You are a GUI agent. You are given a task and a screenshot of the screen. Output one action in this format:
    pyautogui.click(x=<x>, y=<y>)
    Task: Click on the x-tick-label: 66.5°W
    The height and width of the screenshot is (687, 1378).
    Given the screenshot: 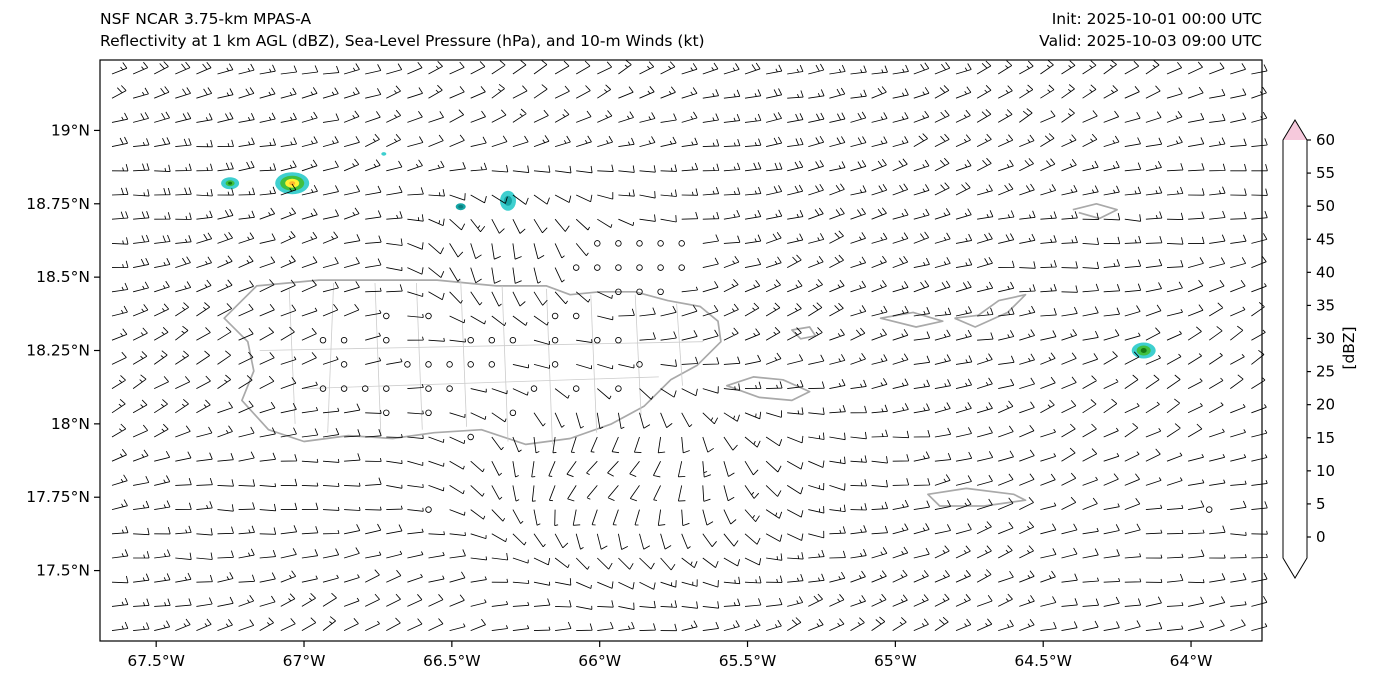 What is the action you would take?
    pyautogui.click(x=452, y=661)
    